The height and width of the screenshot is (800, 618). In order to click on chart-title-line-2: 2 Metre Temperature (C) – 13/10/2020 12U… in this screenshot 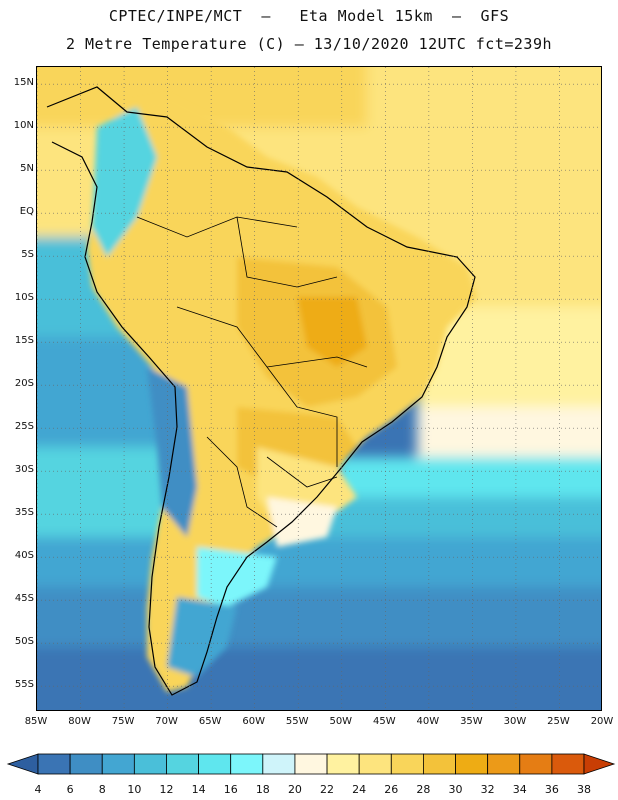, I will do `click(309, 44)`.